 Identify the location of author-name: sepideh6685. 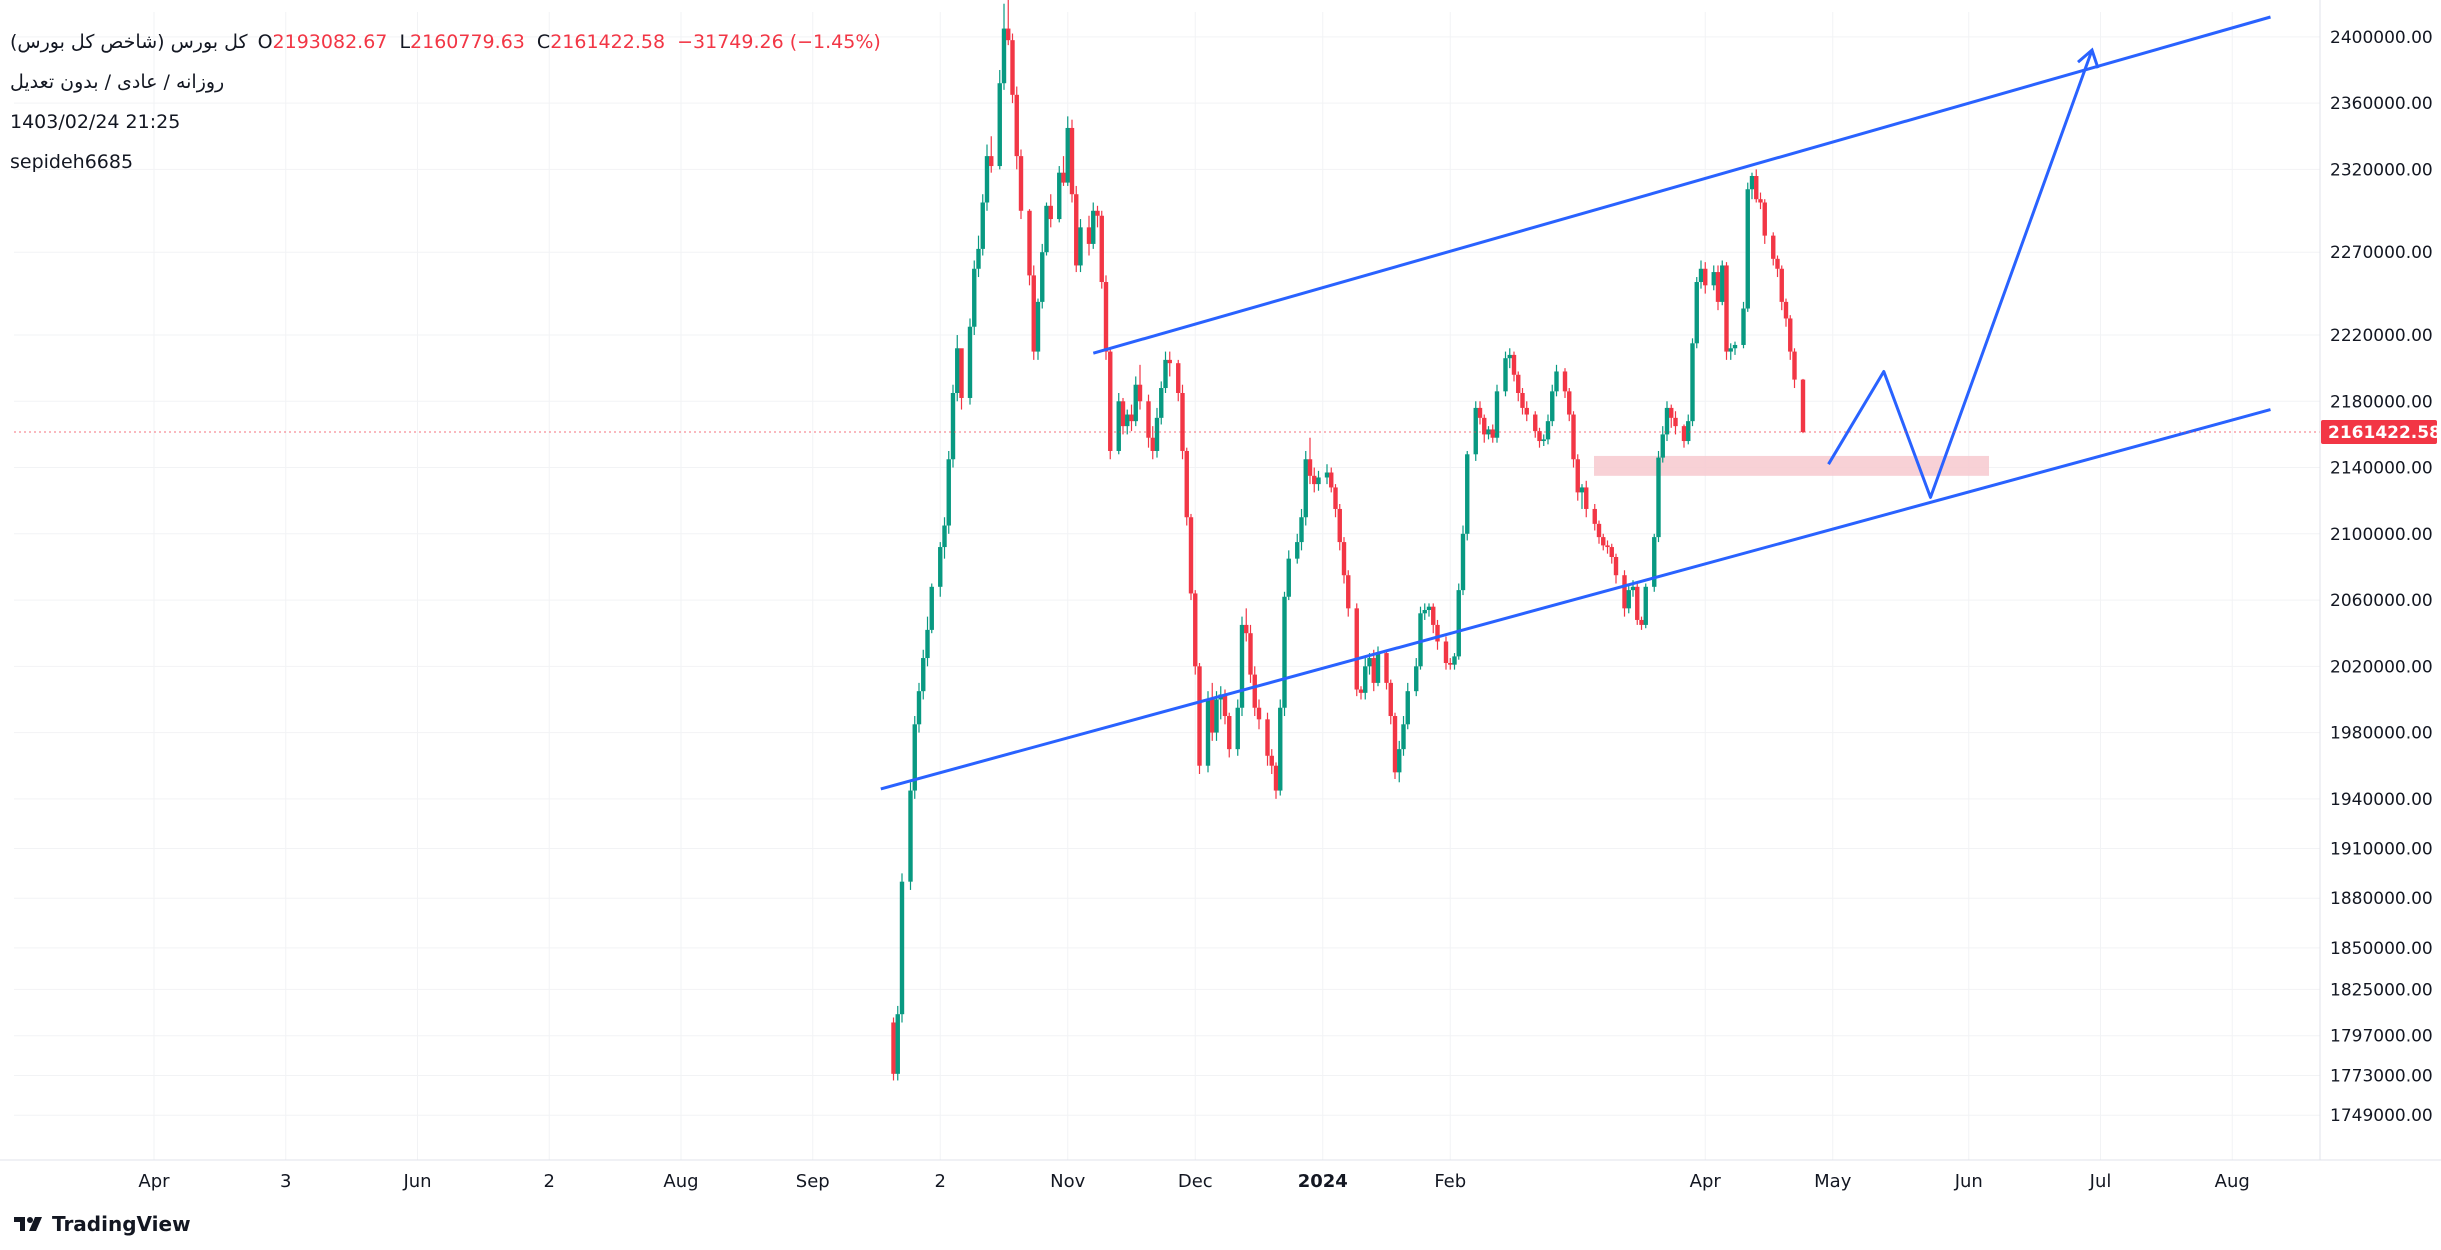
(72, 162).